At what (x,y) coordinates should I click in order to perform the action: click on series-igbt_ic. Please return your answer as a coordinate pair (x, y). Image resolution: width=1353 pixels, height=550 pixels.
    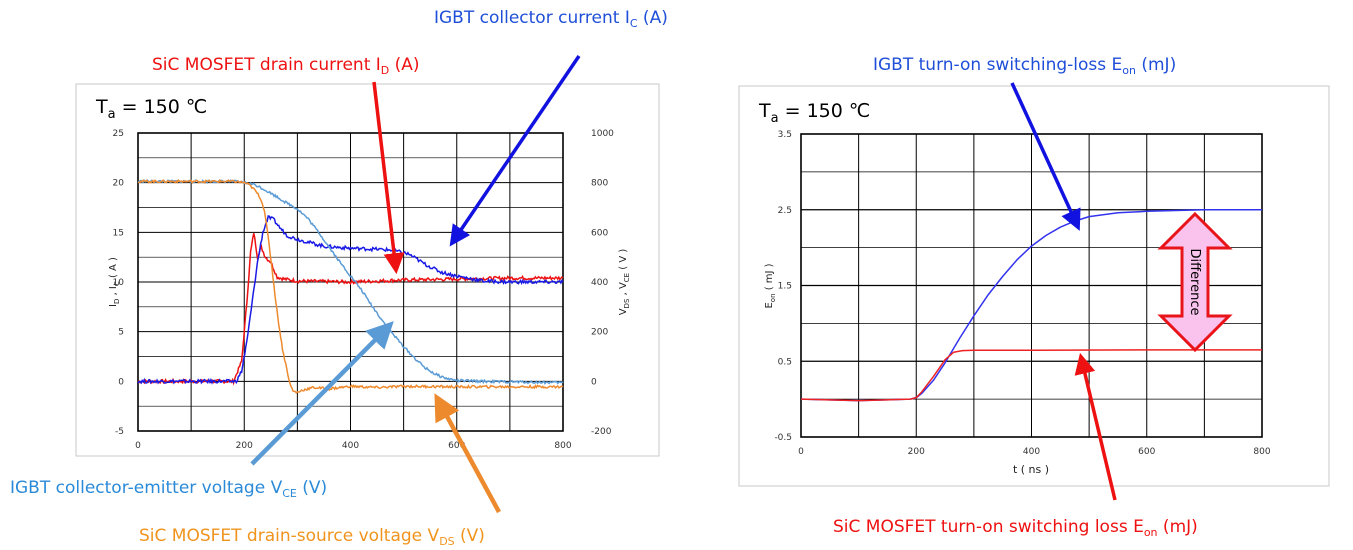
    Looking at the image, I should click on (350, 300).